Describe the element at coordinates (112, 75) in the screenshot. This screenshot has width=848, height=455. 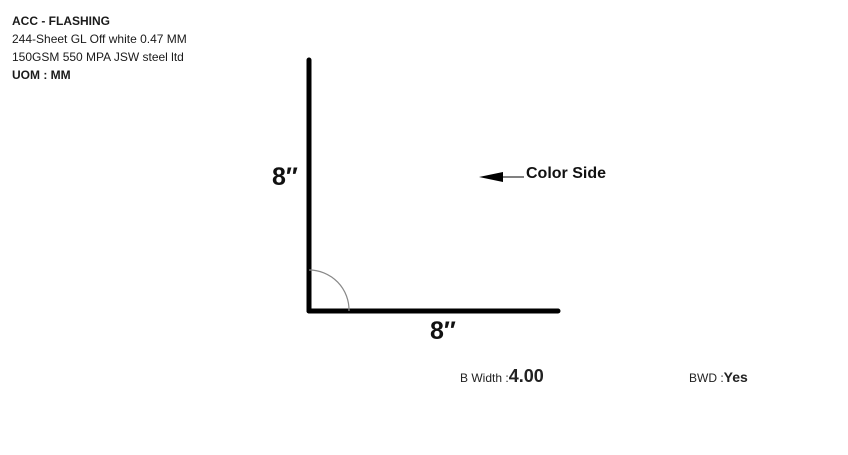
I see `uom-line: UOM : MM` at that location.